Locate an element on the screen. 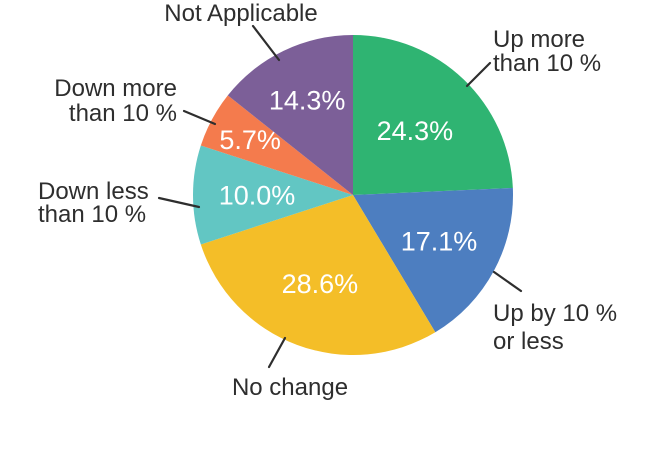 The width and height of the screenshot is (650, 457). callout-line-no-change is located at coordinates (277, 352).